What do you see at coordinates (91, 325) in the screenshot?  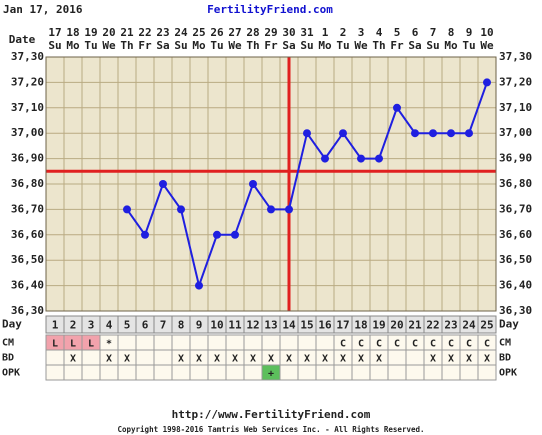 I see `day-number: 3` at bounding box center [91, 325].